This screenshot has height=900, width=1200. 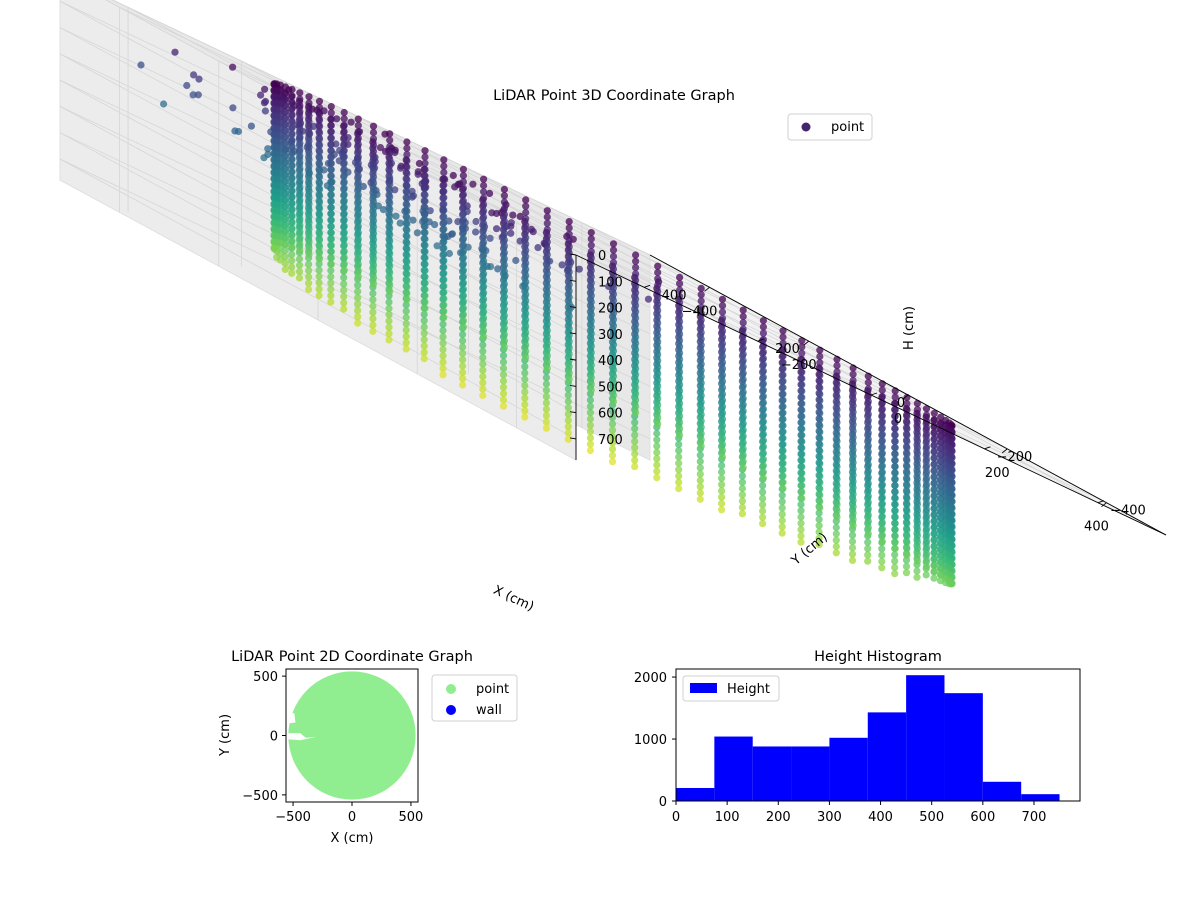 What do you see at coordinates (351, 735) in the screenshot?
I see `chart-2d-plot` at bounding box center [351, 735].